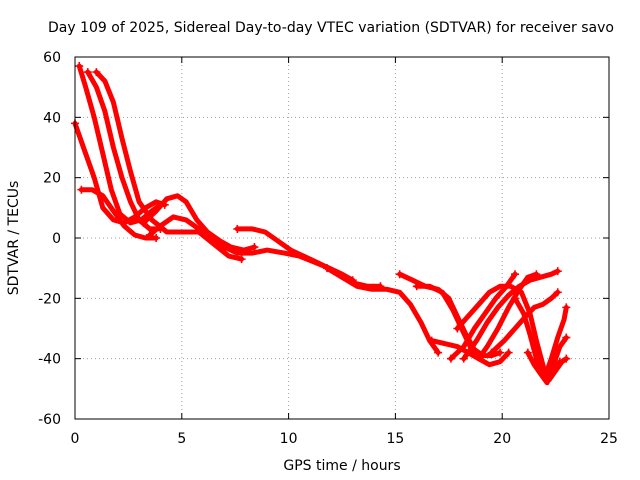  What do you see at coordinates (49, 420) in the screenshot?
I see `y-tick-label: -60` at bounding box center [49, 420].